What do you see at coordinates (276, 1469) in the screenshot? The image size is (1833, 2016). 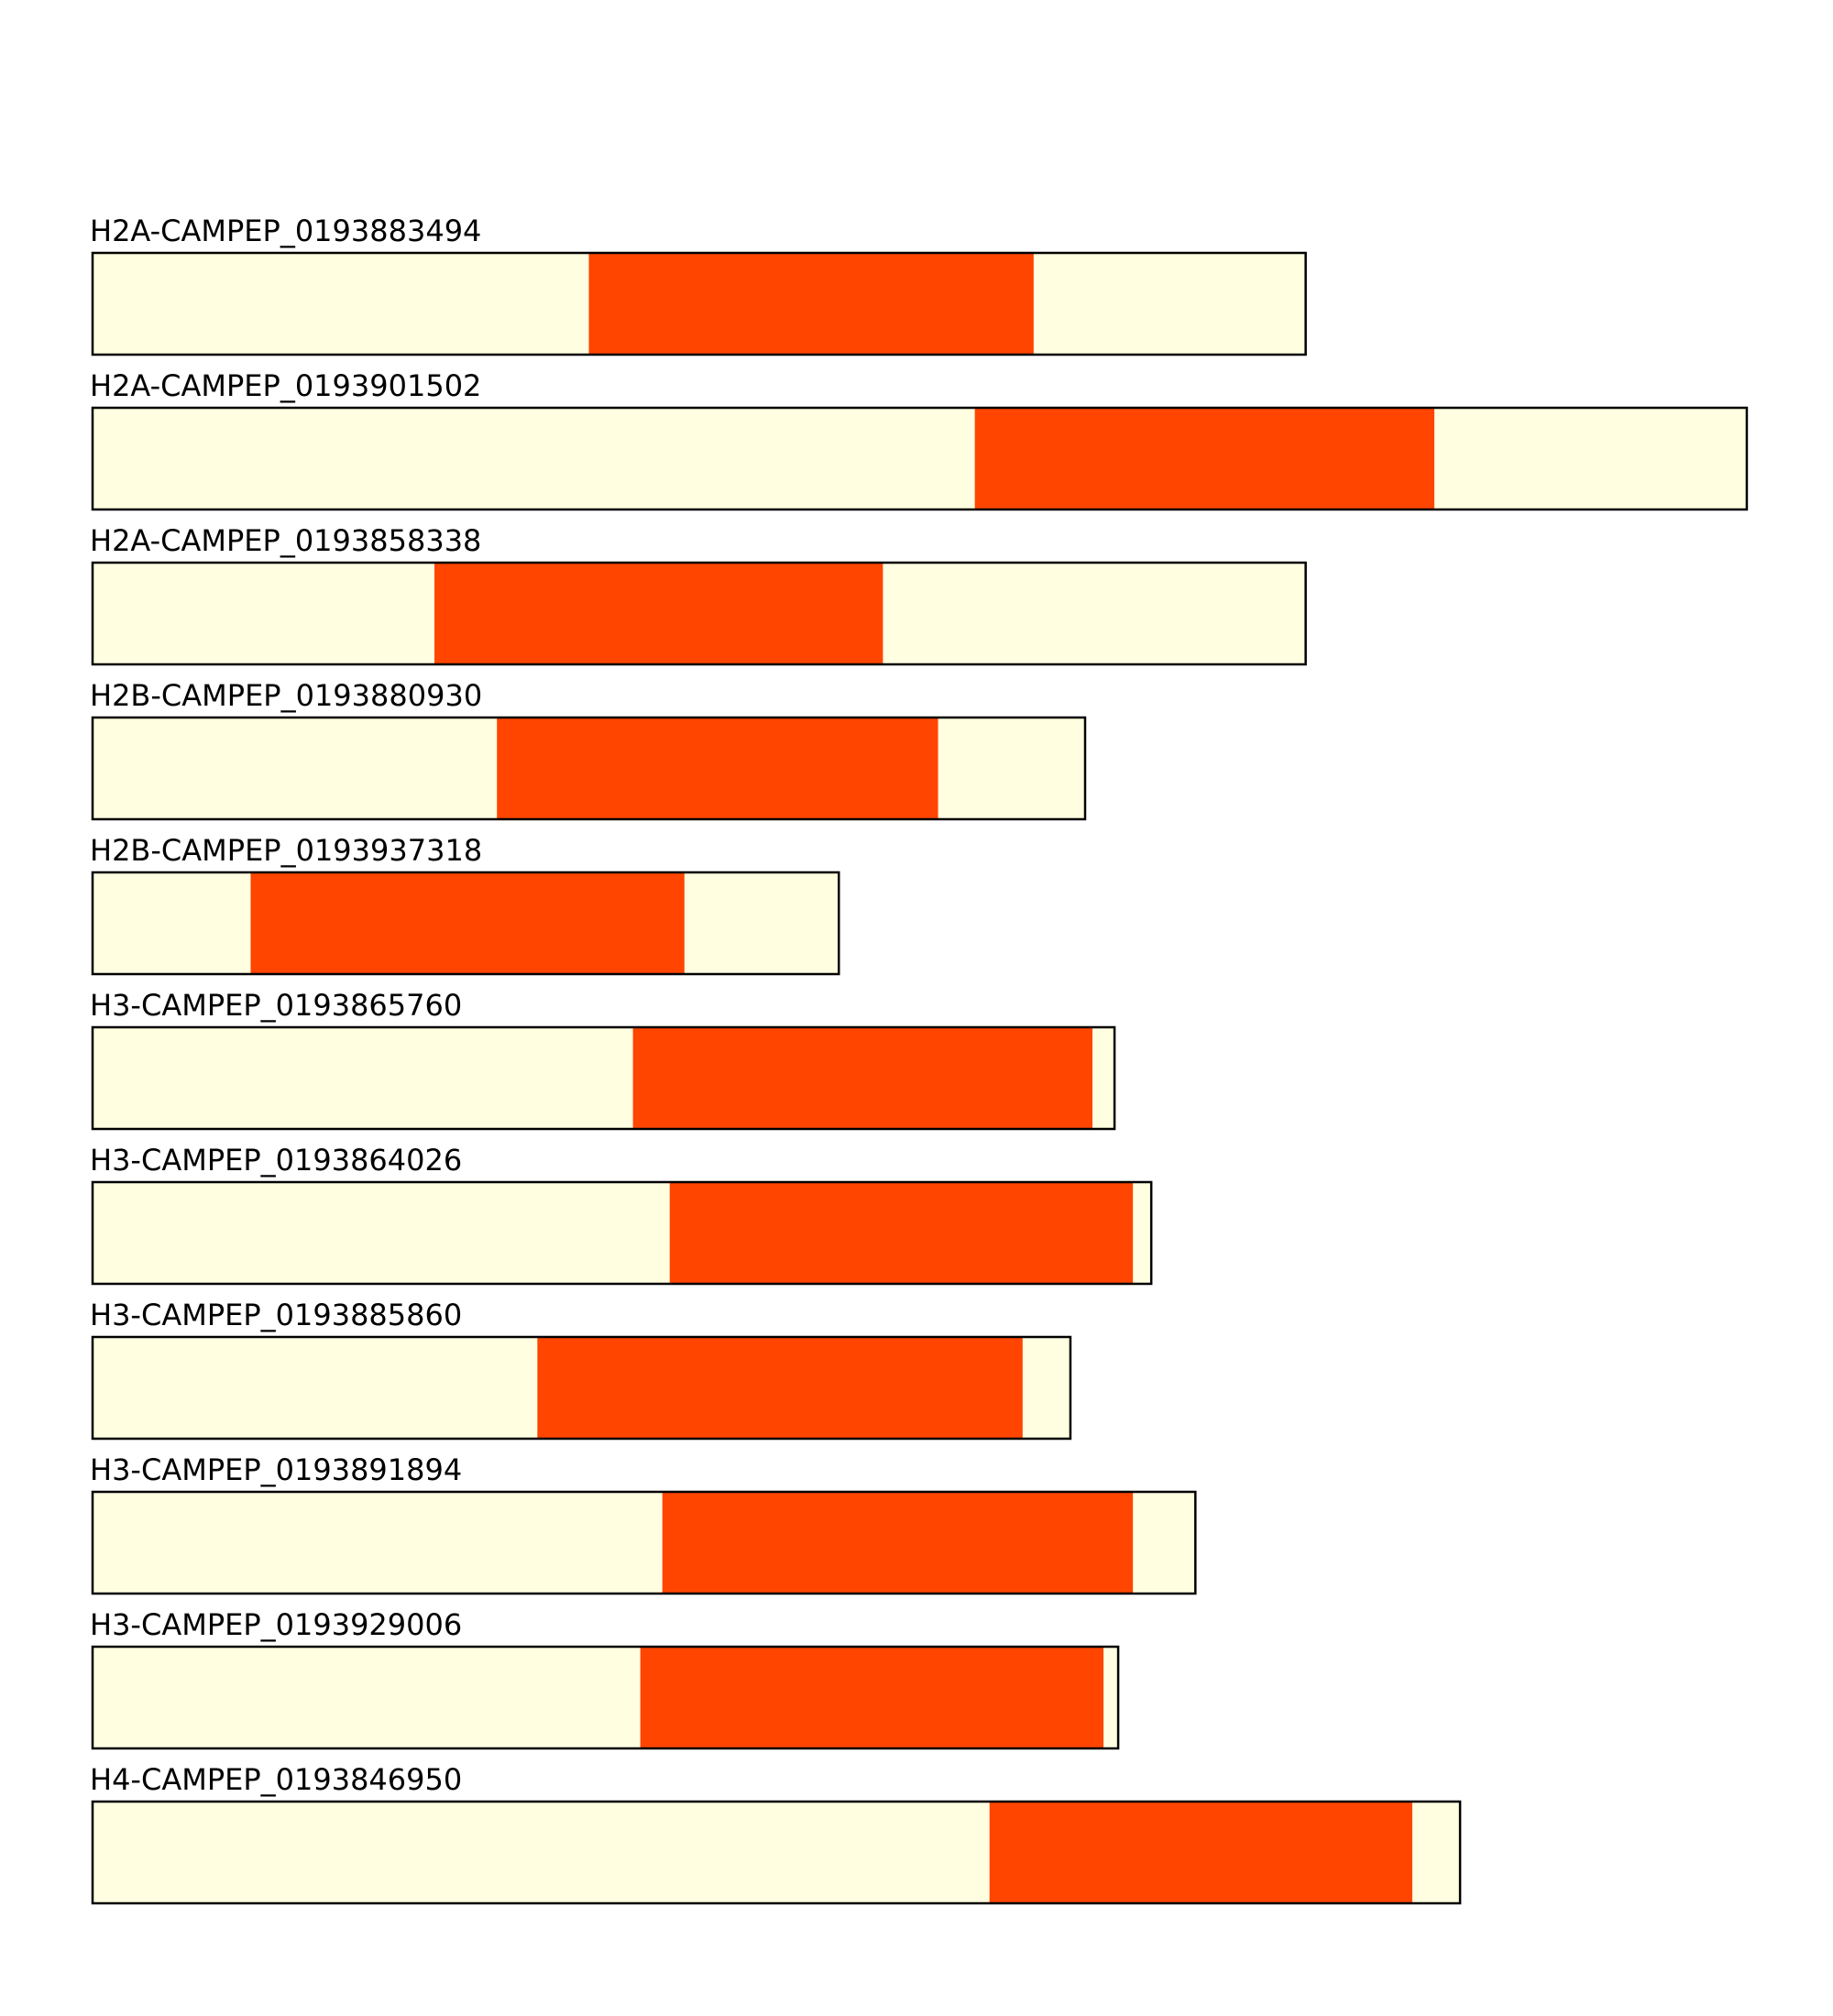 I see `bar-label: H3-CAMPEP_0193891894` at bounding box center [276, 1469].